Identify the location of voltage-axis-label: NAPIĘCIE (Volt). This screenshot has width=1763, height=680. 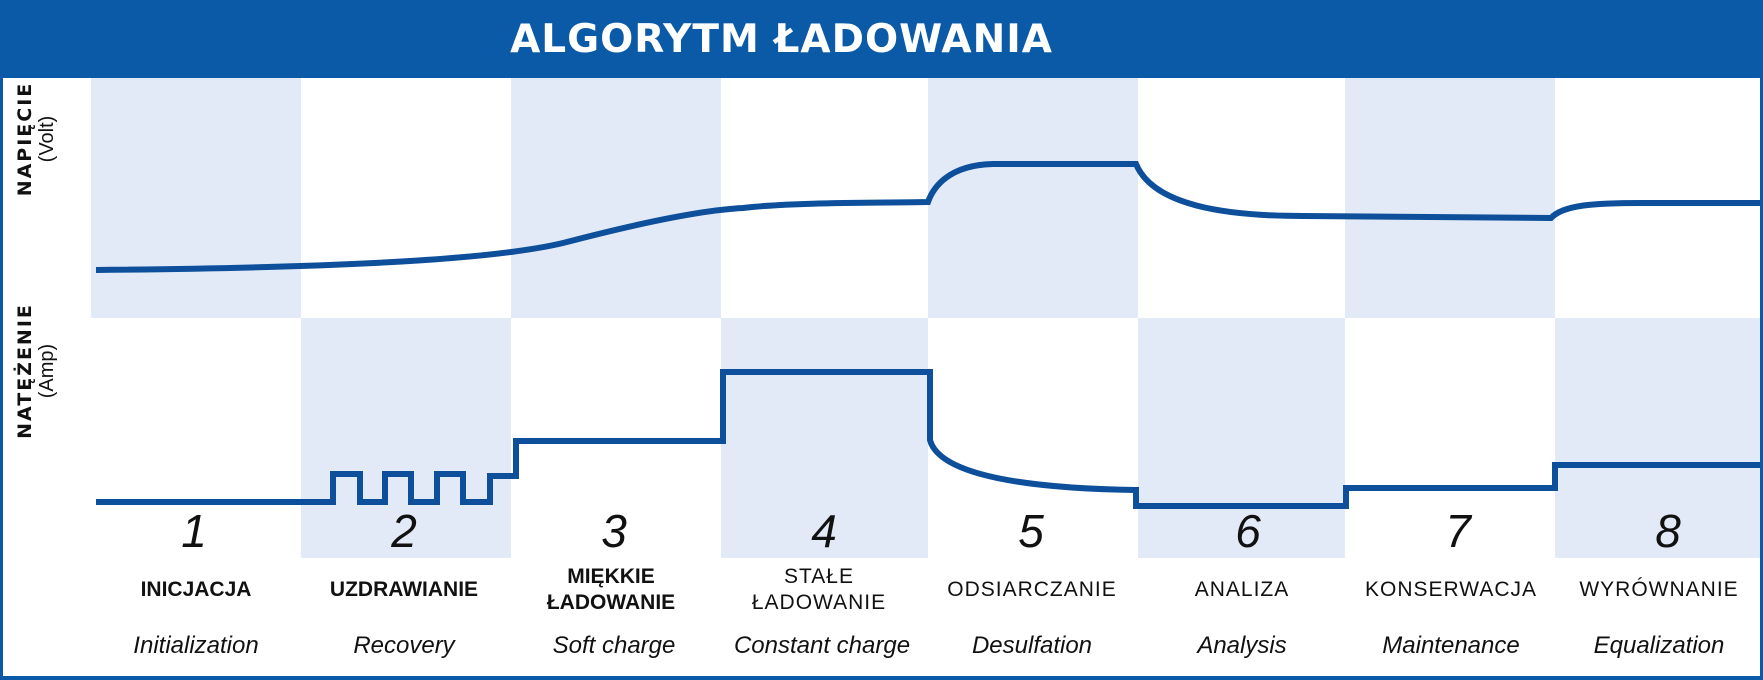
(36, 139).